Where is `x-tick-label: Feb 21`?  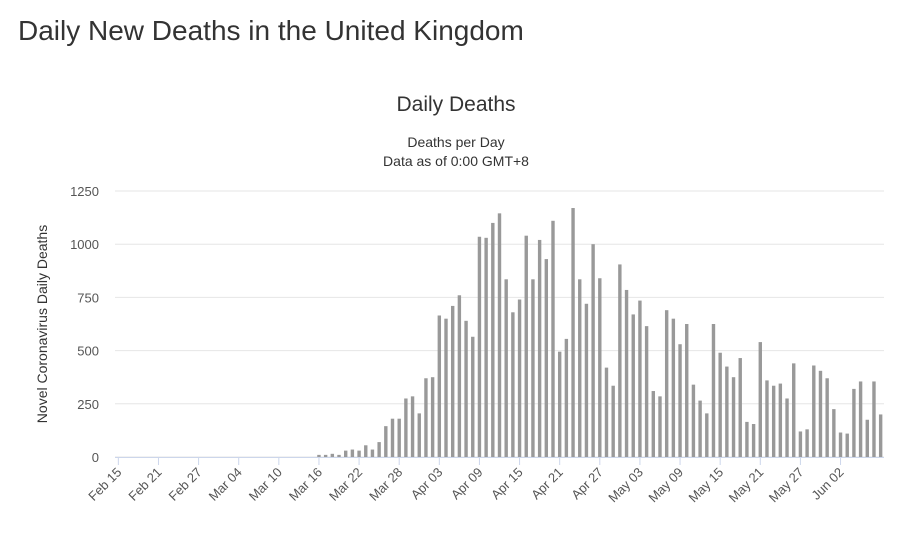 x-tick-label: Feb 21 is located at coordinates (144, 484).